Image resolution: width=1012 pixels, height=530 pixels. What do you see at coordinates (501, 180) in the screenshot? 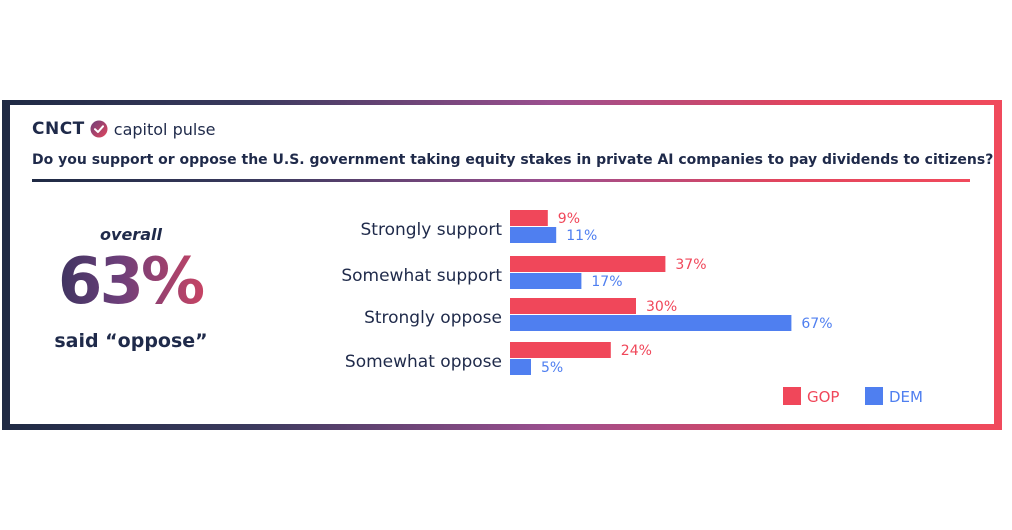
I see `title-divider` at bounding box center [501, 180].